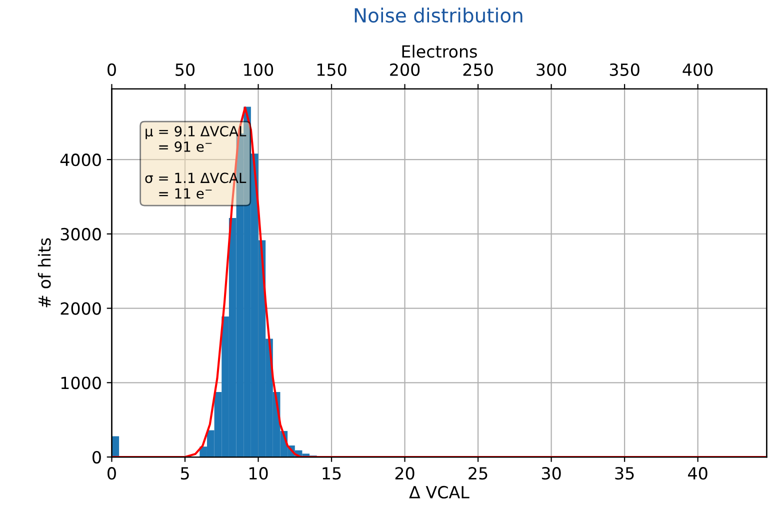 Image resolution: width=776 pixels, height=507 pixels. Describe the element at coordinates (405, 69) in the screenshot. I see `x2-tick-label: 200` at that location.